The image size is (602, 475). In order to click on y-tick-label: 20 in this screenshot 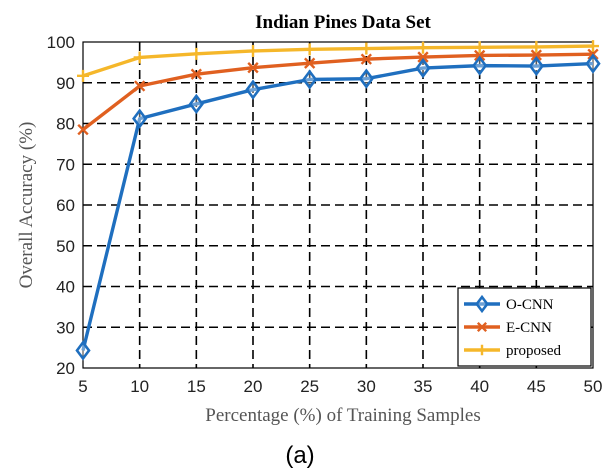, I will do `click(65, 368)`.